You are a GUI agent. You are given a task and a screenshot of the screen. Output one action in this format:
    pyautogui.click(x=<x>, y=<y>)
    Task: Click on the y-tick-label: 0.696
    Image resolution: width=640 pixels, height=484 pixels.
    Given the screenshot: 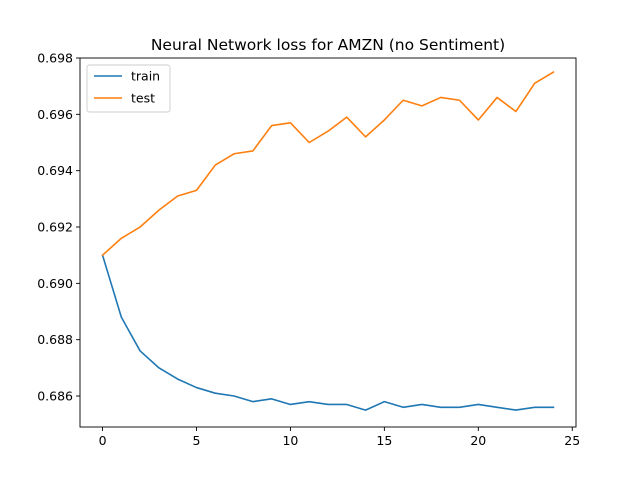 What is the action you would take?
    pyautogui.click(x=55, y=114)
    